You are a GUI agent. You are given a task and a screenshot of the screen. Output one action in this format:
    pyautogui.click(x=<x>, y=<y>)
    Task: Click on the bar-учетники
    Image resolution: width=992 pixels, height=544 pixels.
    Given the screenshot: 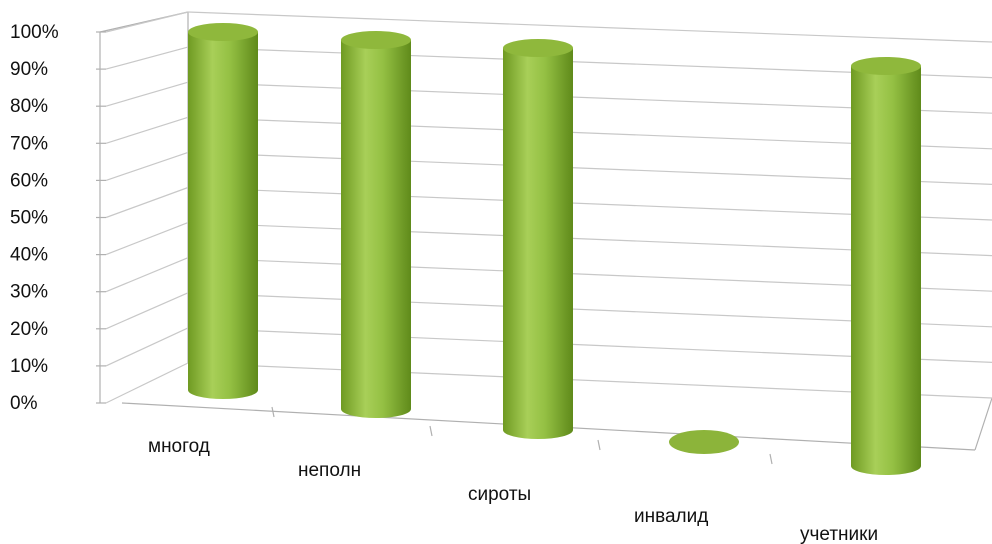 What is the action you would take?
    pyautogui.click(x=886, y=266)
    